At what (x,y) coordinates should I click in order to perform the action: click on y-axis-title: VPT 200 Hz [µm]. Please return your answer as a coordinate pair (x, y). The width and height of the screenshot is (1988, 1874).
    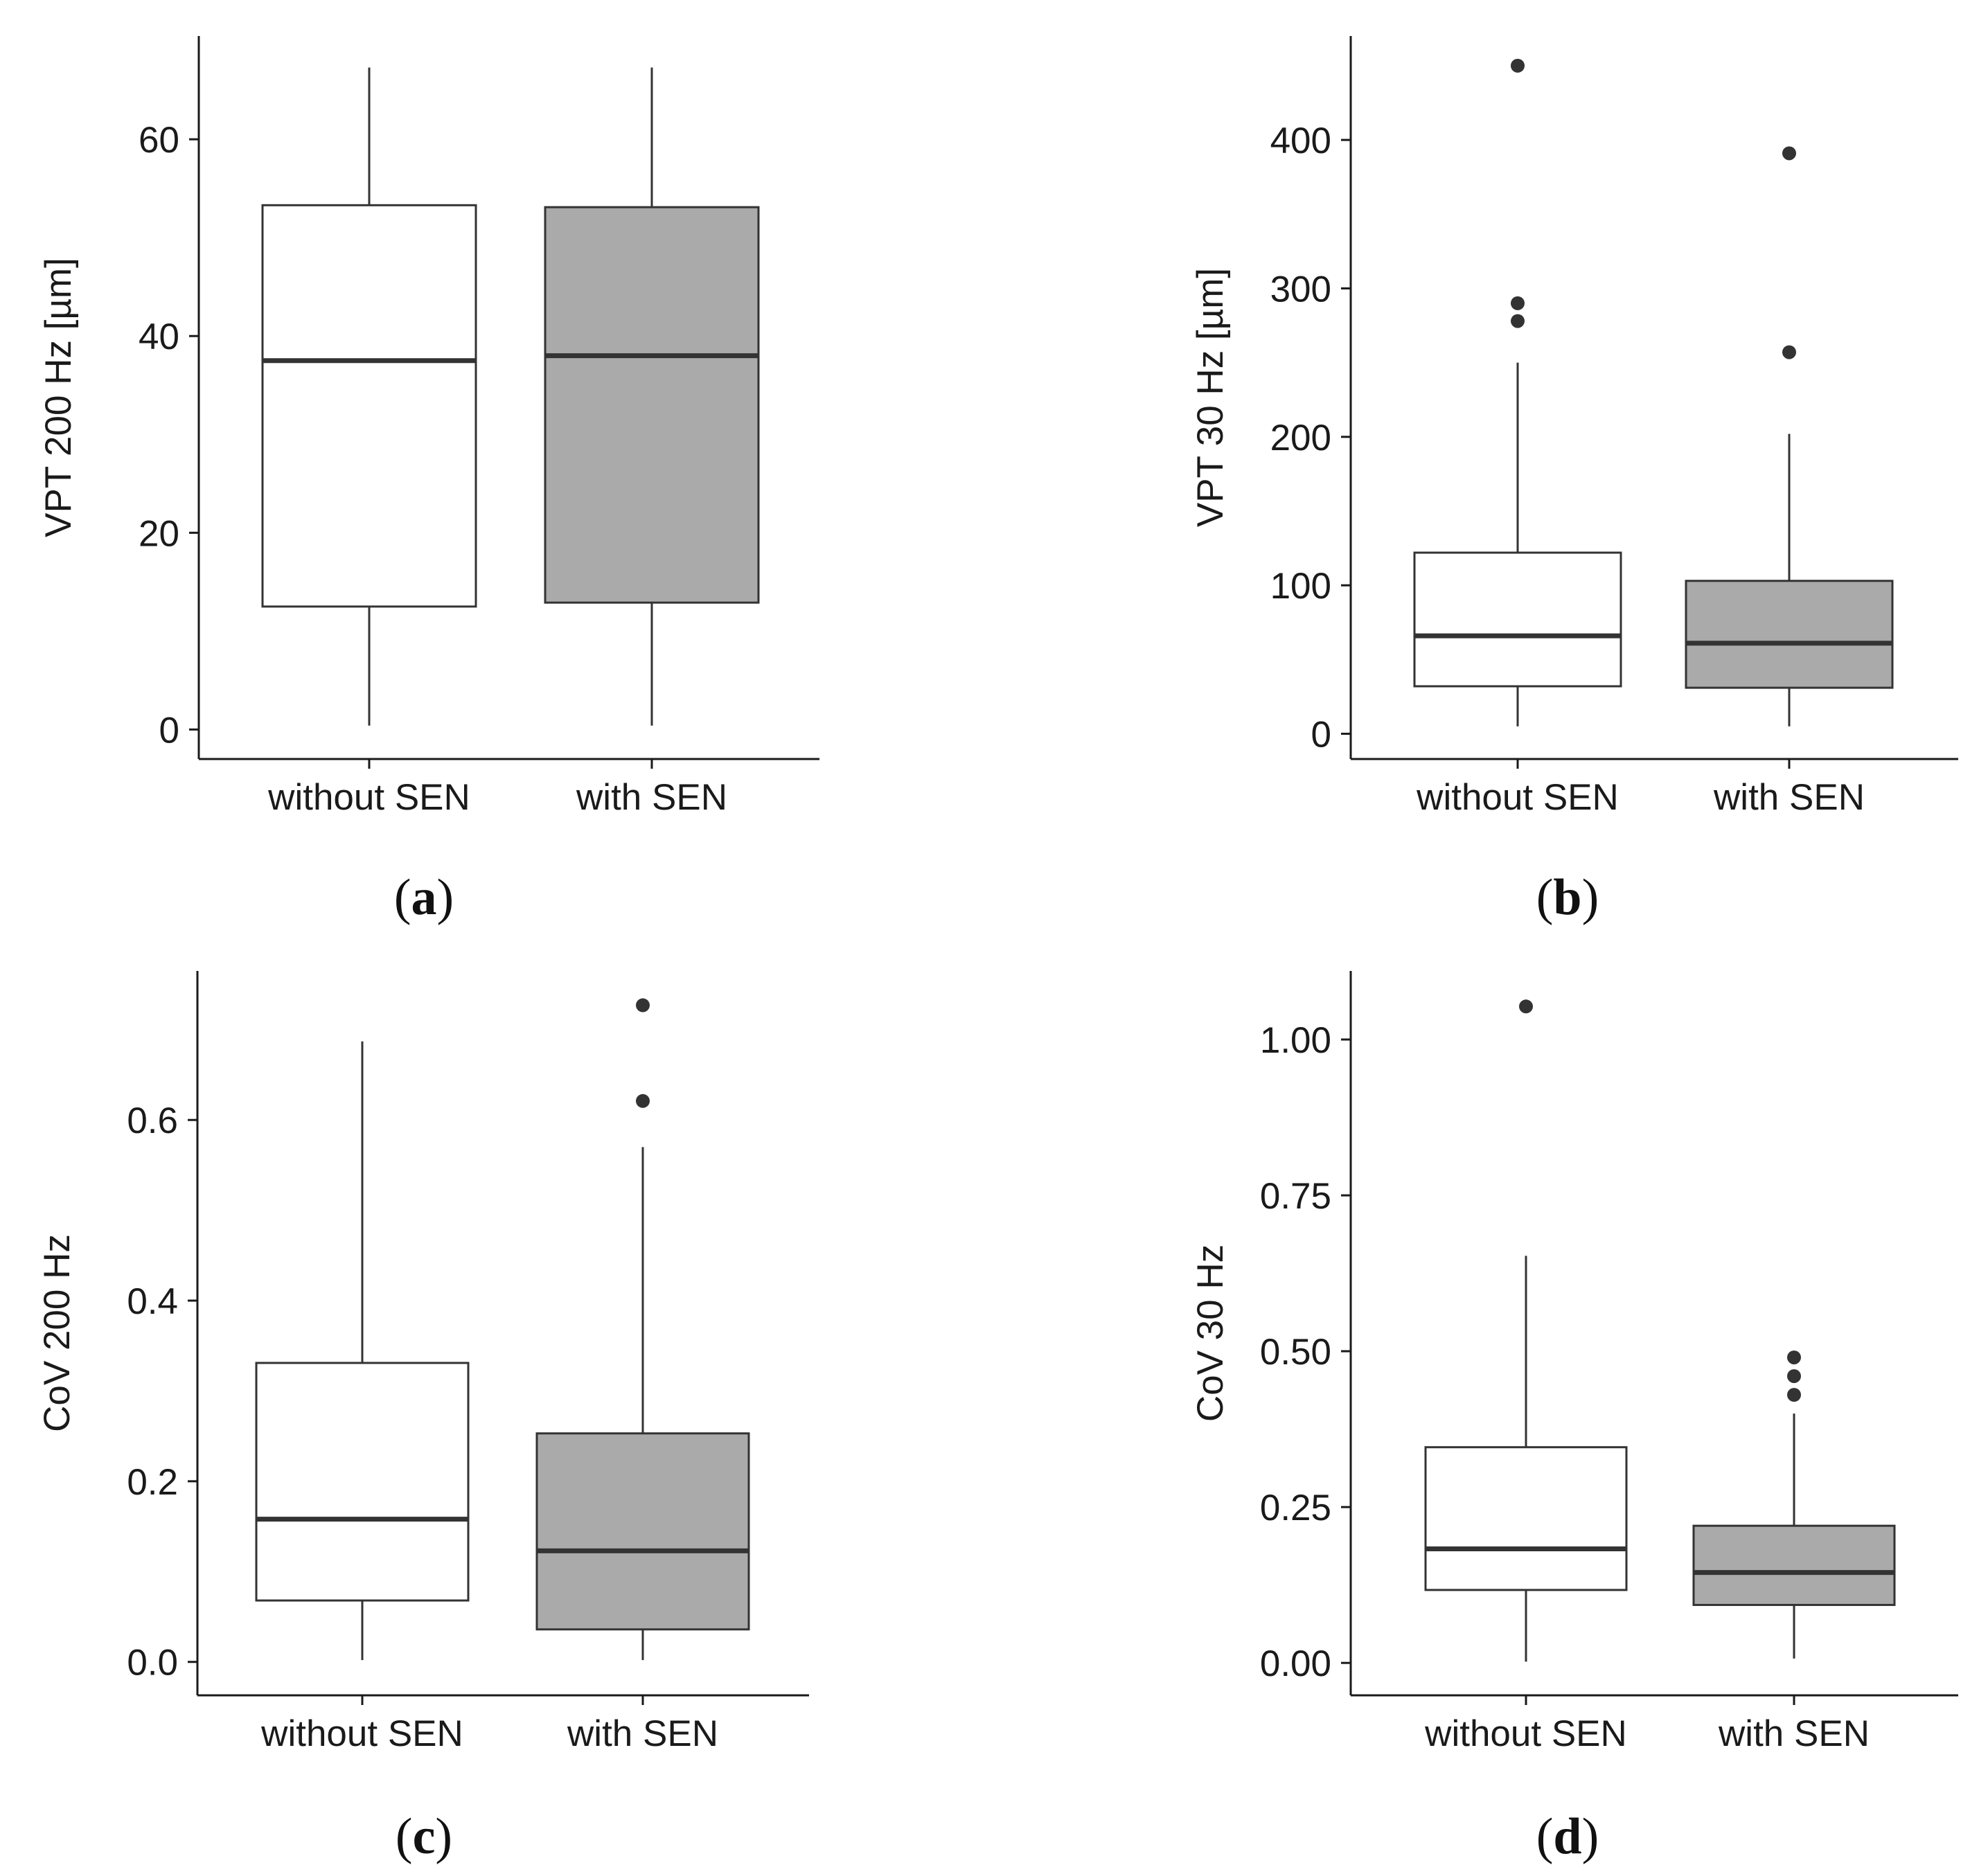
    Looking at the image, I should click on (58, 397).